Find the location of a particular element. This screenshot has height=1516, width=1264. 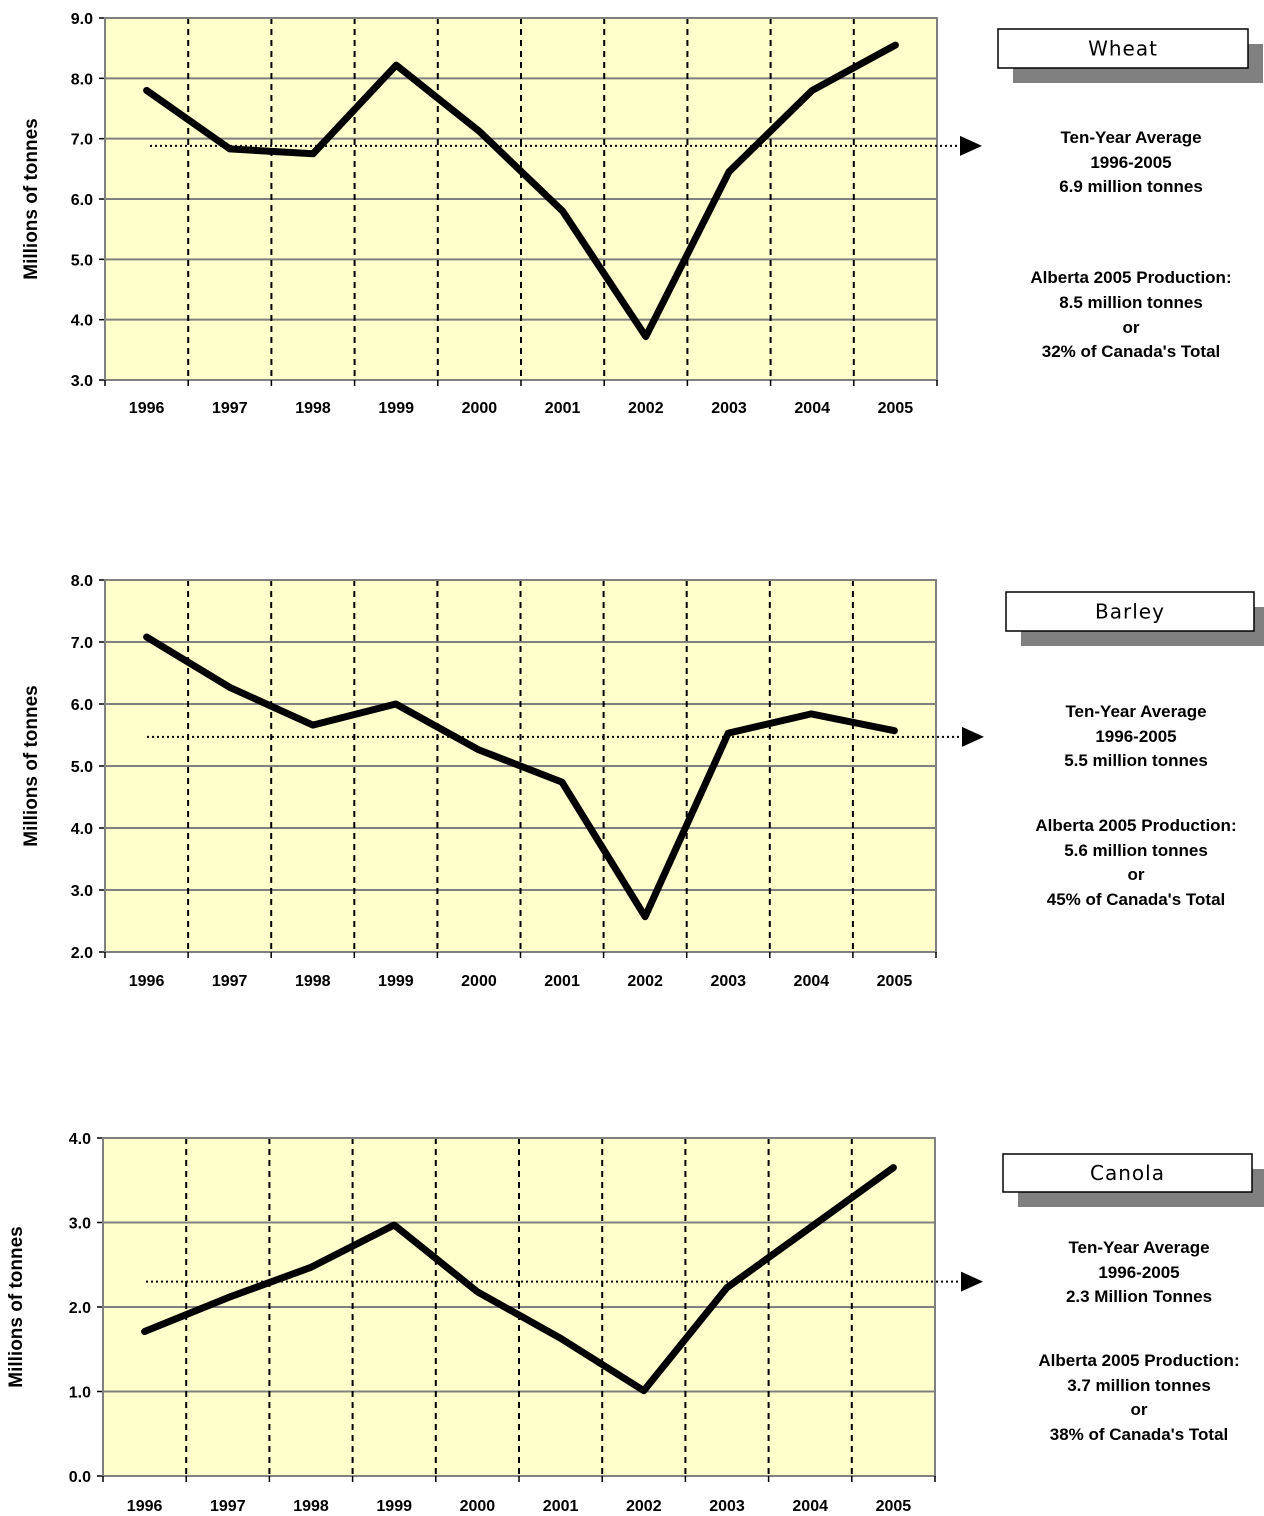

x-tick-label: 1996 is located at coordinates (147, 408).